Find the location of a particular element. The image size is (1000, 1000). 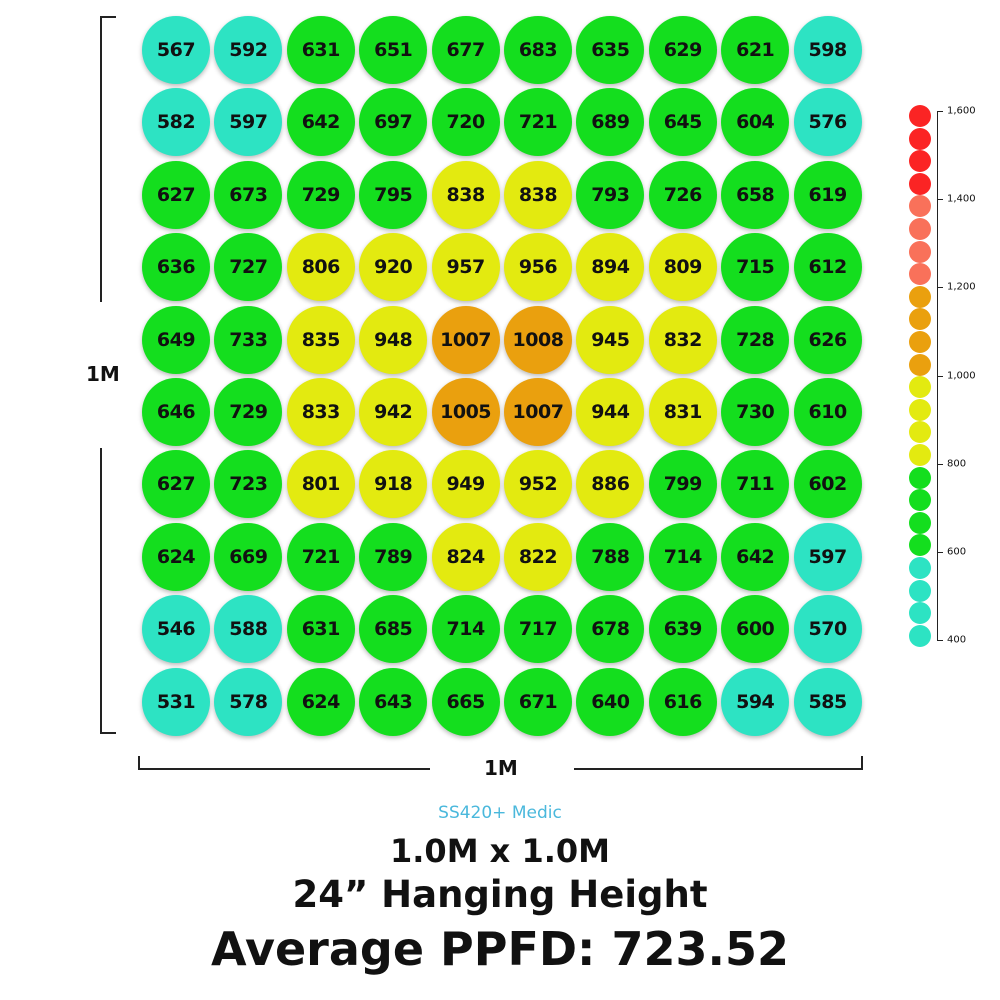

heatmap-cell: 793 is located at coordinates (610, 194).